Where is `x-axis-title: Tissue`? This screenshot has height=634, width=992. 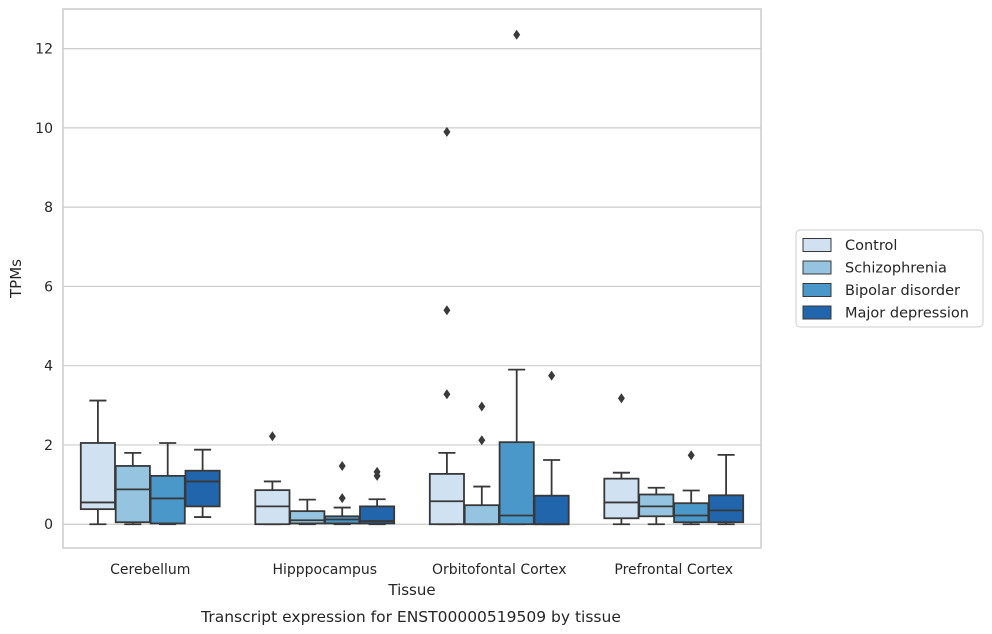 x-axis-title: Tissue is located at coordinates (411, 590).